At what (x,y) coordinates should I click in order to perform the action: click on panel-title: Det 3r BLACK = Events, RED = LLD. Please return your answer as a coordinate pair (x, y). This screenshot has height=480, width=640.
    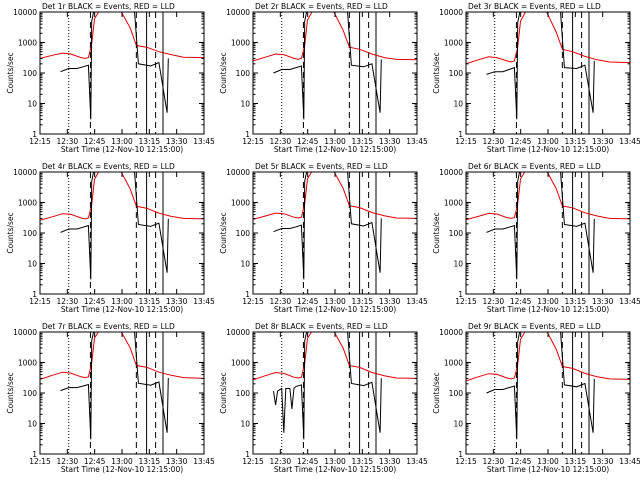
    Looking at the image, I should click on (534, 6).